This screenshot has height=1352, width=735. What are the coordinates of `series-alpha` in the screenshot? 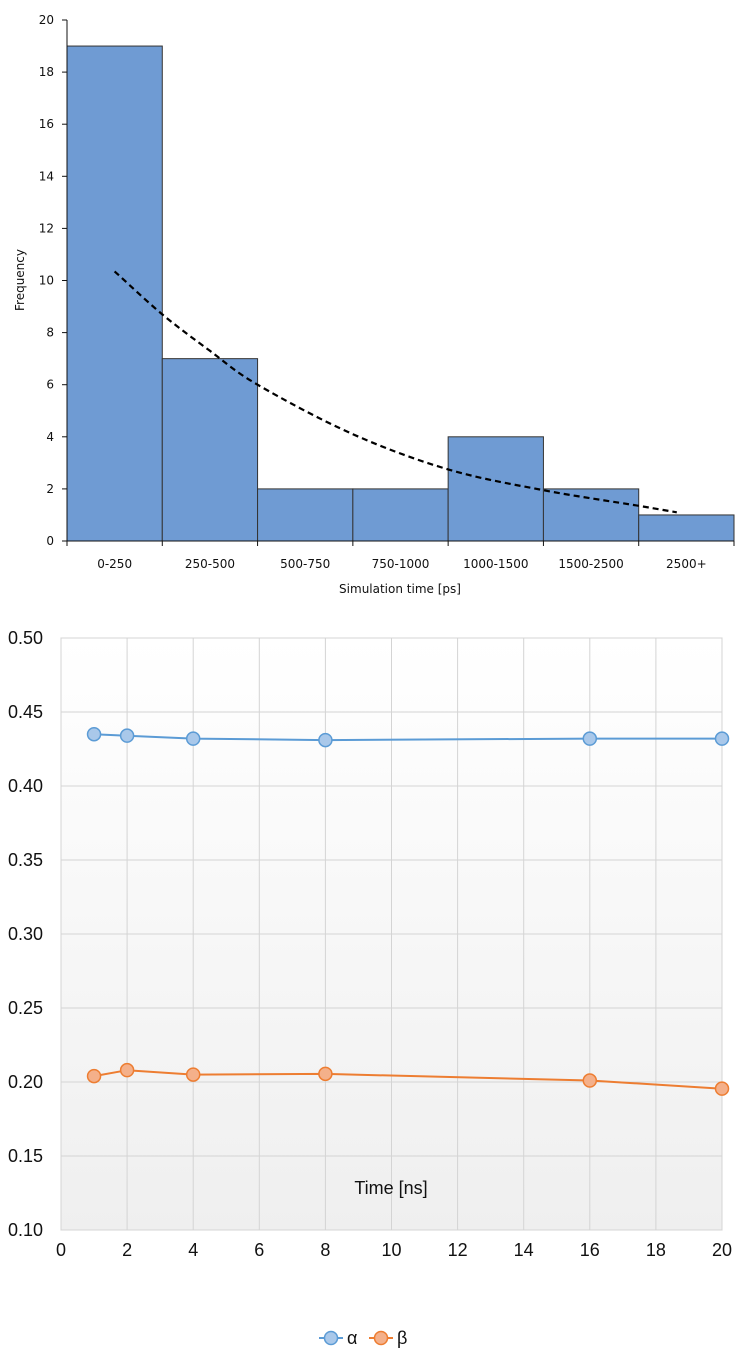 It's located at (408, 737).